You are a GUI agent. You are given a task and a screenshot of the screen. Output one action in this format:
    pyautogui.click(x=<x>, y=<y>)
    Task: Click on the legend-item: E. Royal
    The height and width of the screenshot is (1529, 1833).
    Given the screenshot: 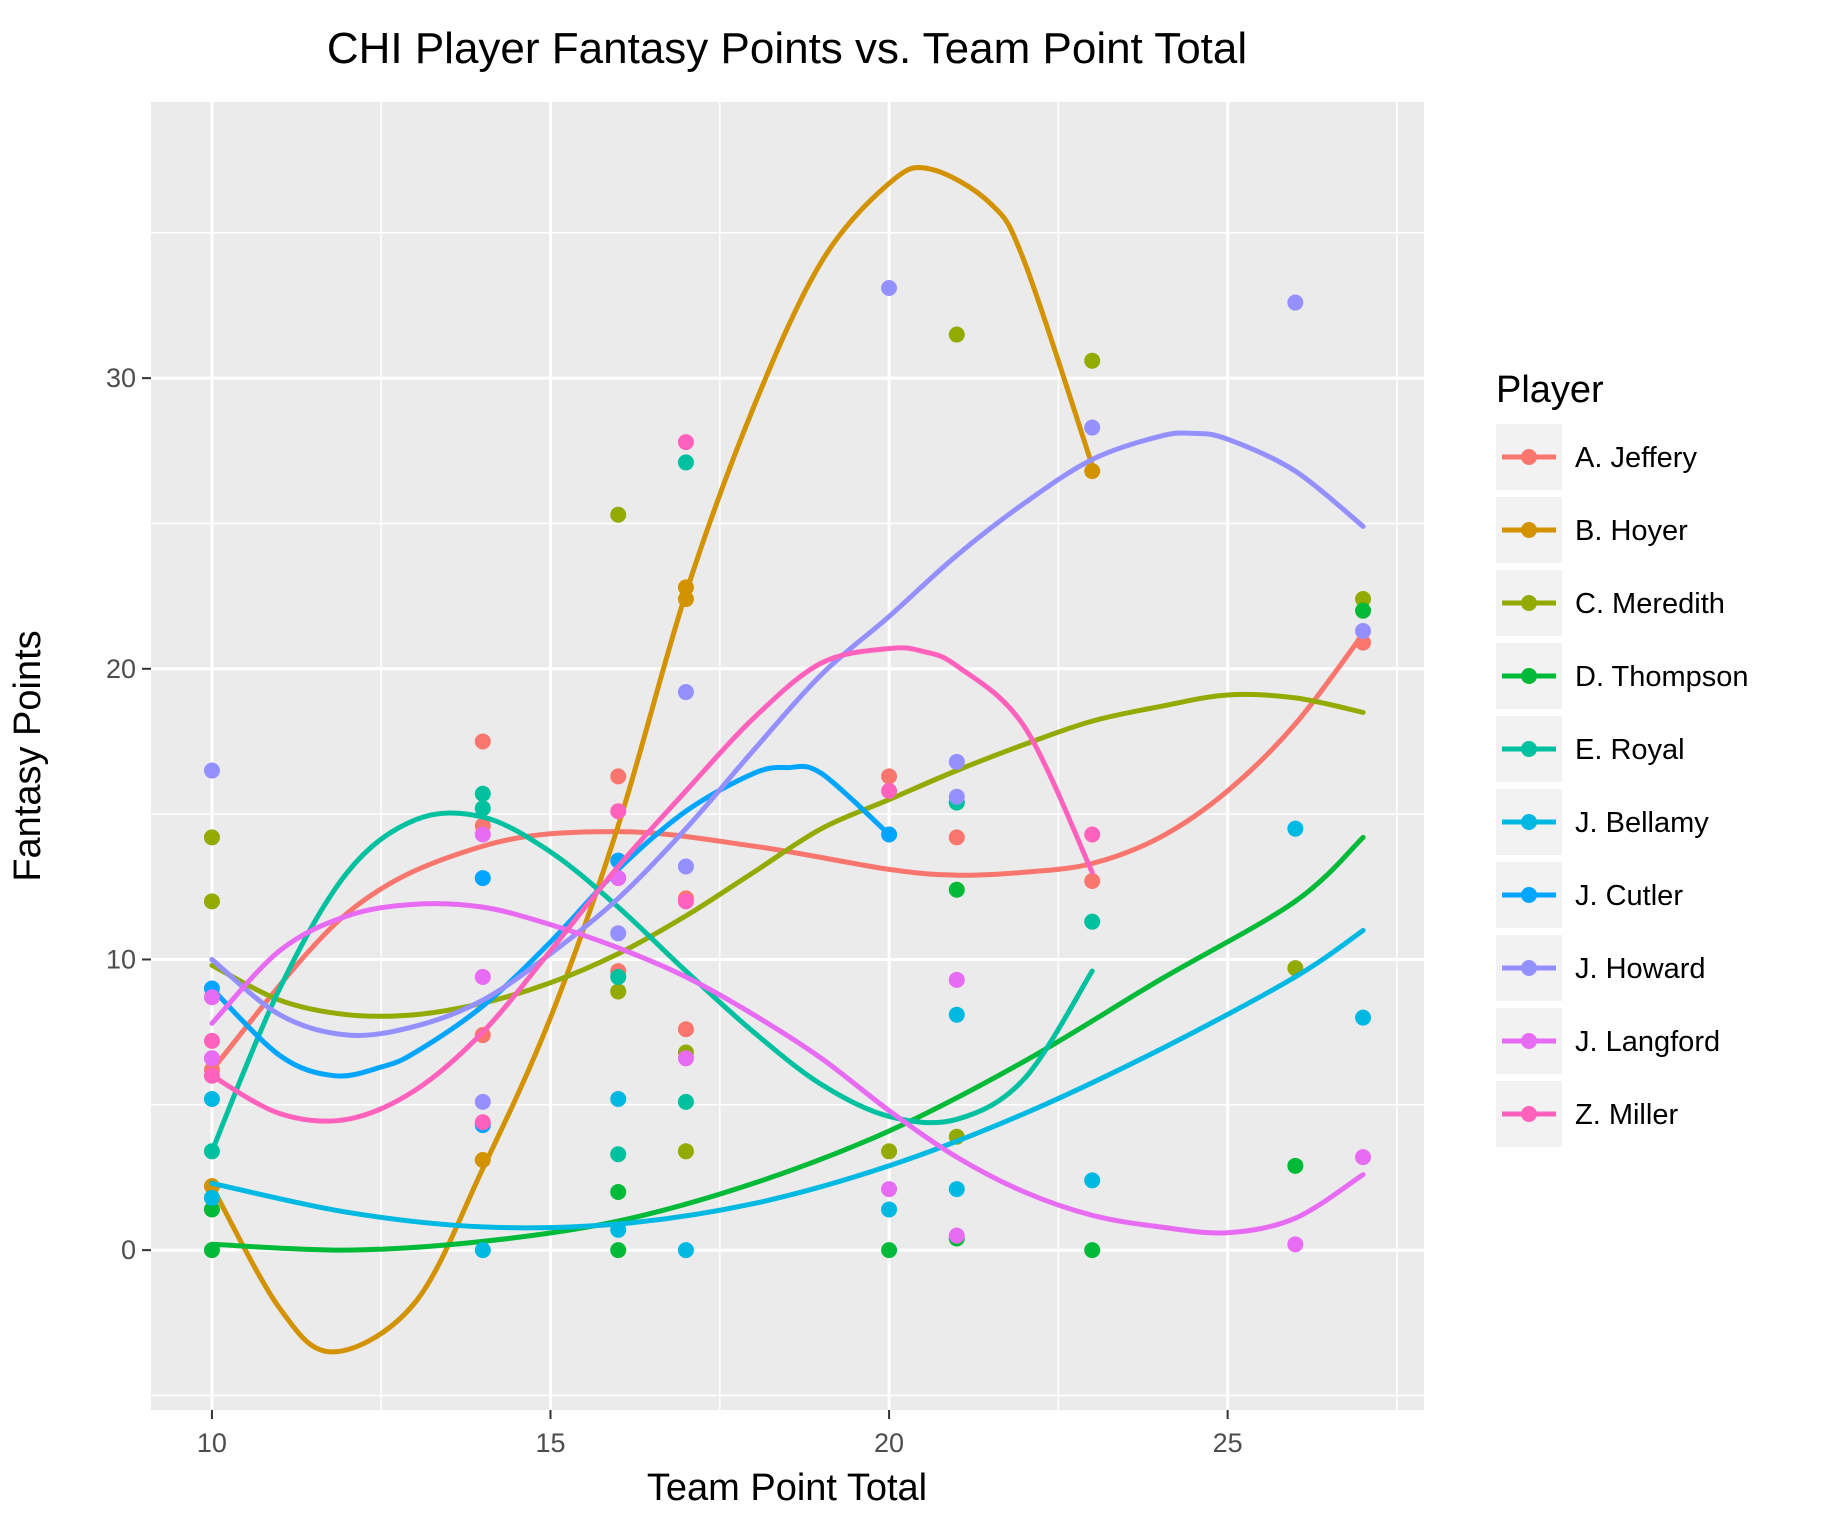 What is the action you would take?
    pyautogui.click(x=1590, y=749)
    